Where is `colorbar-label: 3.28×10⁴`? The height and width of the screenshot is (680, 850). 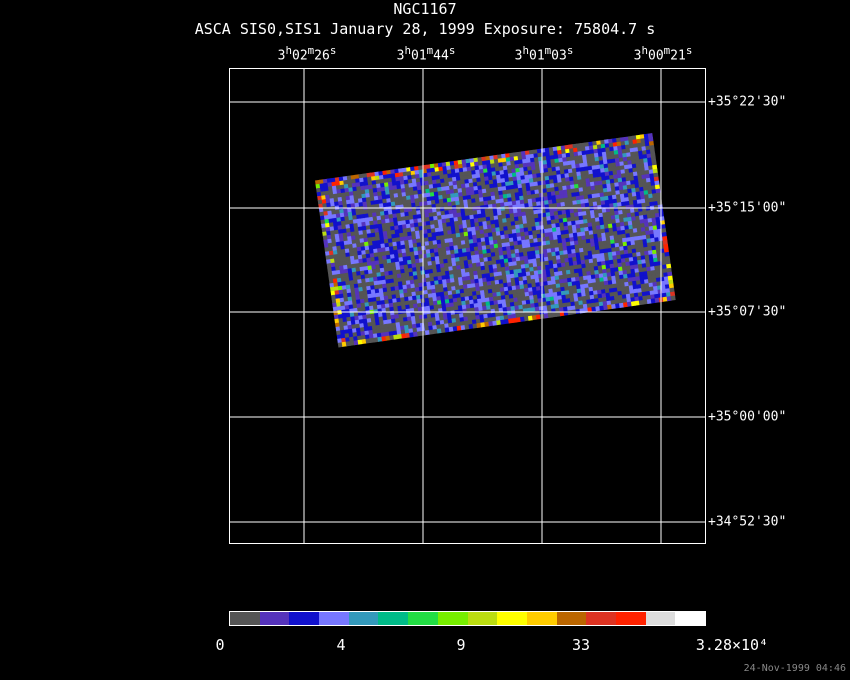
colorbar-label: 3.28×10⁴ is located at coordinates (732, 645).